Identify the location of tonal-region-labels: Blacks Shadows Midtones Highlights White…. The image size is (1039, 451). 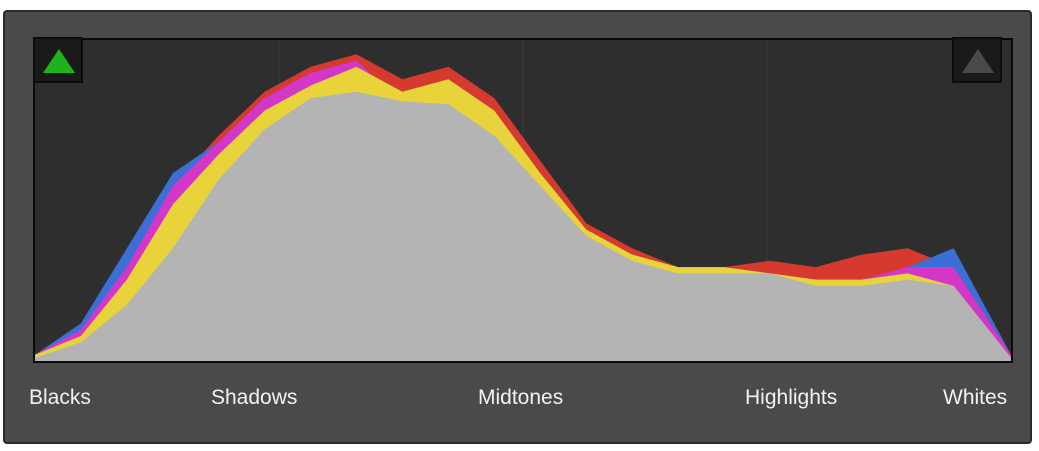
(519, 401).